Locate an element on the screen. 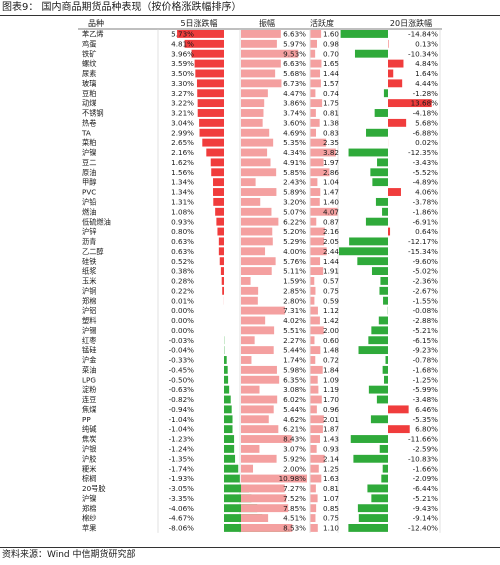 The image size is (500, 565). activity-label: 2.01 is located at coordinates (331, 419).